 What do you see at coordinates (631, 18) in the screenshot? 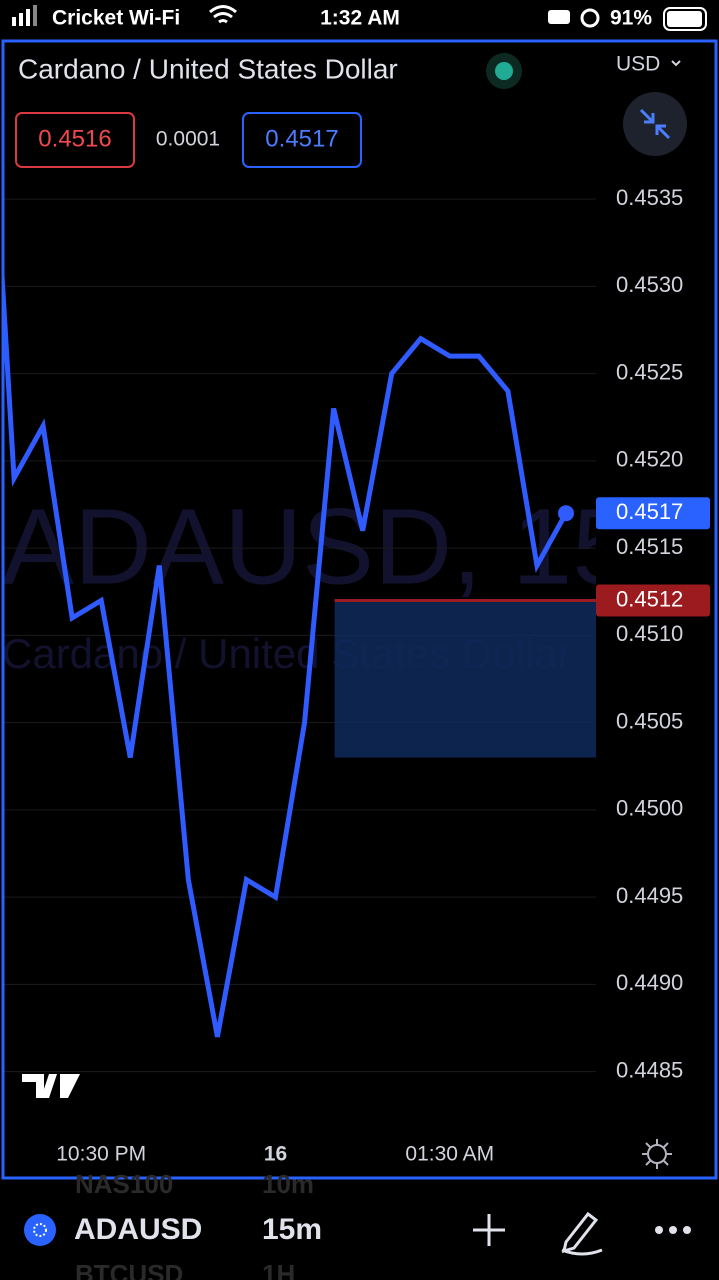
I see `battery-level: 91%` at bounding box center [631, 18].